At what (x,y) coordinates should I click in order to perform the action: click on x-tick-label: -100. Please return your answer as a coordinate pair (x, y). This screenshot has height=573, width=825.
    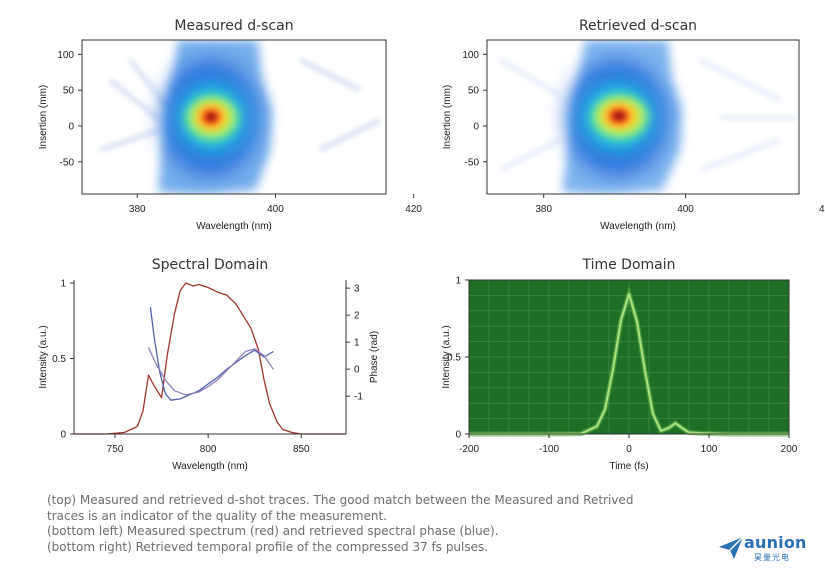
    Looking at the image, I should click on (549, 449).